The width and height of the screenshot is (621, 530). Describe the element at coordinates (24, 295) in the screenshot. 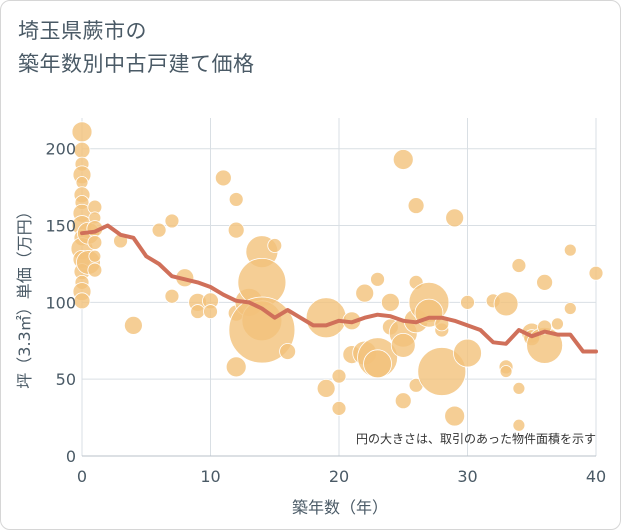

I see `y-axis-label: 坪（3.3㎡）単価（万円）` at that location.